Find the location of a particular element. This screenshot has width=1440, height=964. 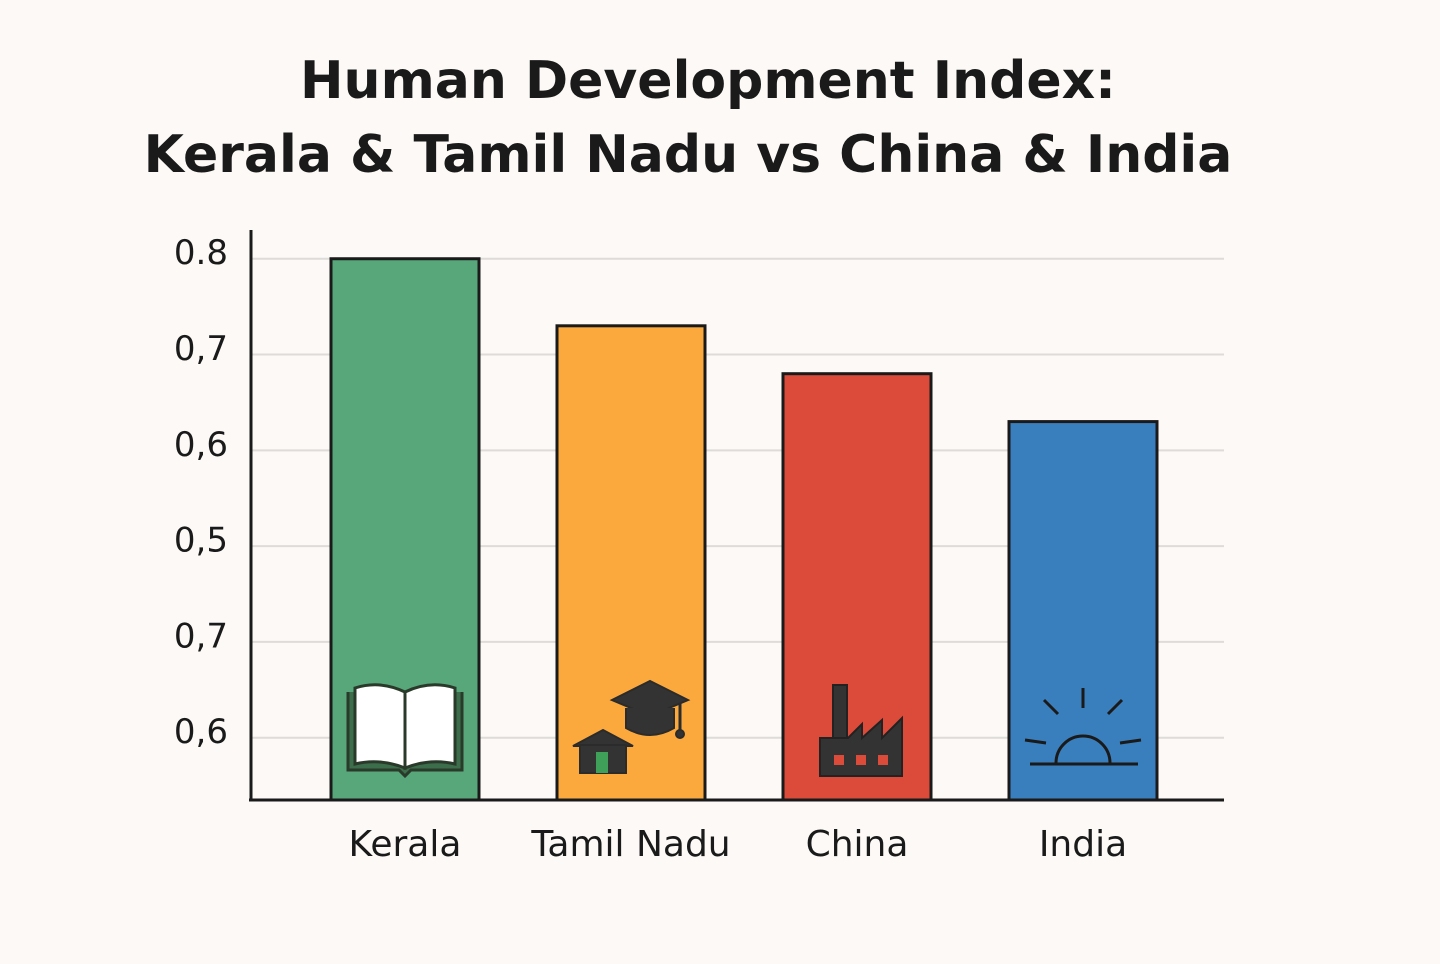

x-tick-label: Kerala is located at coordinates (405, 844).